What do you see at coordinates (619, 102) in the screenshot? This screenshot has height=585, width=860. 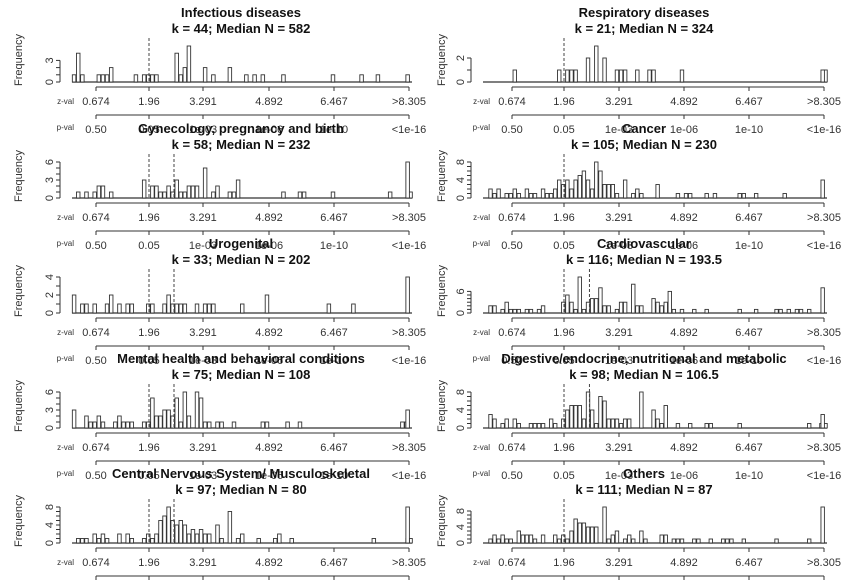 I see `z-tick-label: 3.291` at bounding box center [619, 102].